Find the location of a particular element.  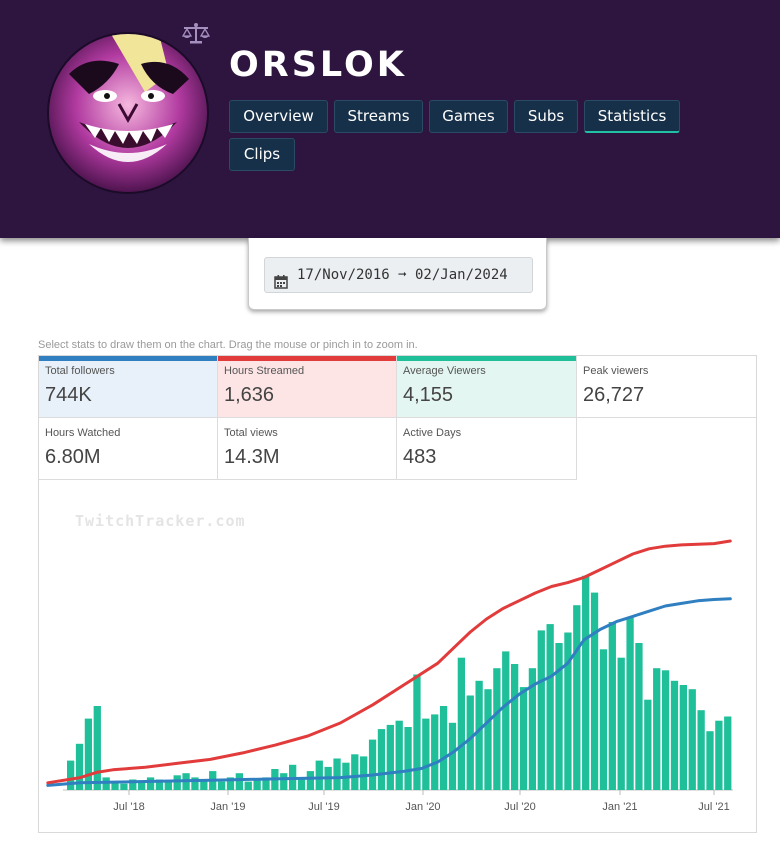

tab-subs: Subs is located at coordinates (546, 116).